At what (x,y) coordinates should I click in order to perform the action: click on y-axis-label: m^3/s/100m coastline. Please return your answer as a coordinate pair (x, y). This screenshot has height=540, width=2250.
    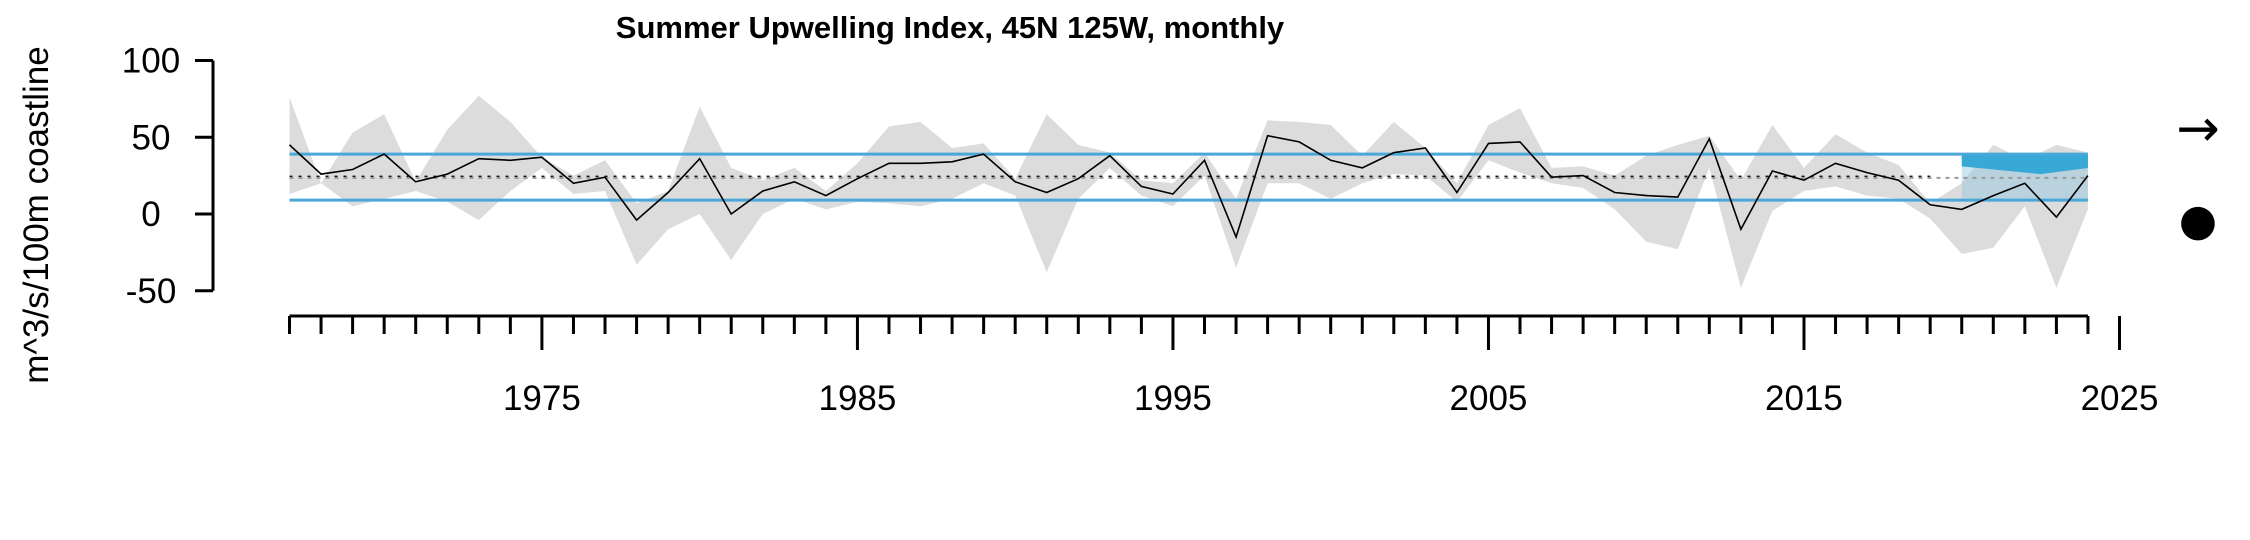
    Looking at the image, I should click on (36, 214).